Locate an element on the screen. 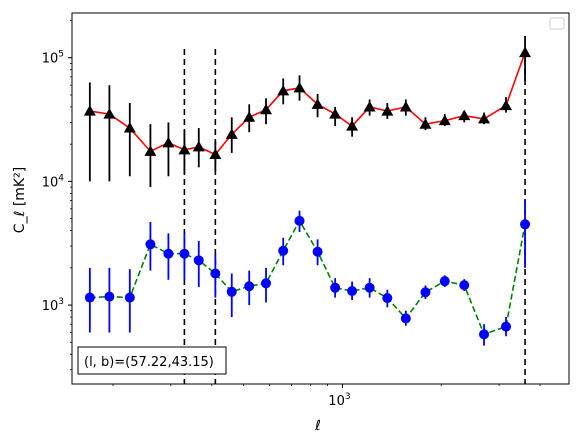 The width and height of the screenshot is (580, 441). legend-box is located at coordinates (557, 23).